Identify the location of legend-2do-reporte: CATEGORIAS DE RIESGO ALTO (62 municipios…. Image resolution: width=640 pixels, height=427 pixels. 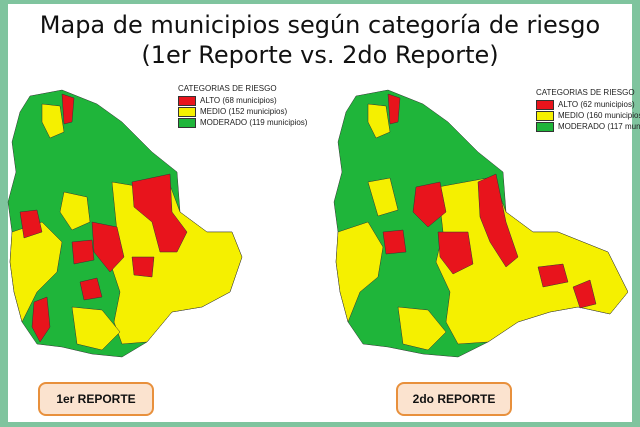
(588, 110).